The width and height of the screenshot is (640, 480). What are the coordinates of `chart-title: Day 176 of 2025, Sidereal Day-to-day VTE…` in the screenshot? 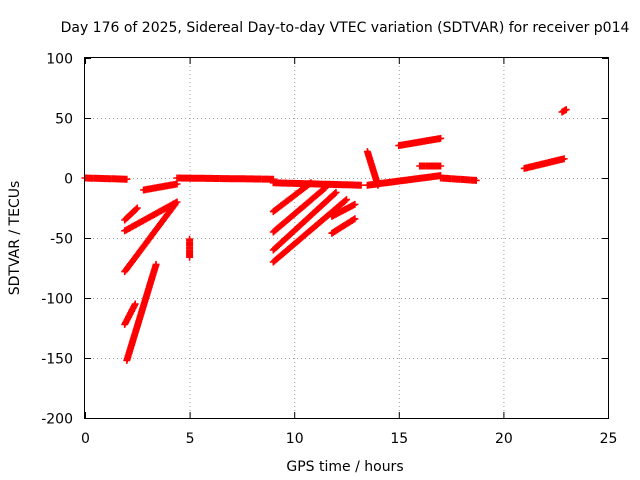 It's located at (345, 28).